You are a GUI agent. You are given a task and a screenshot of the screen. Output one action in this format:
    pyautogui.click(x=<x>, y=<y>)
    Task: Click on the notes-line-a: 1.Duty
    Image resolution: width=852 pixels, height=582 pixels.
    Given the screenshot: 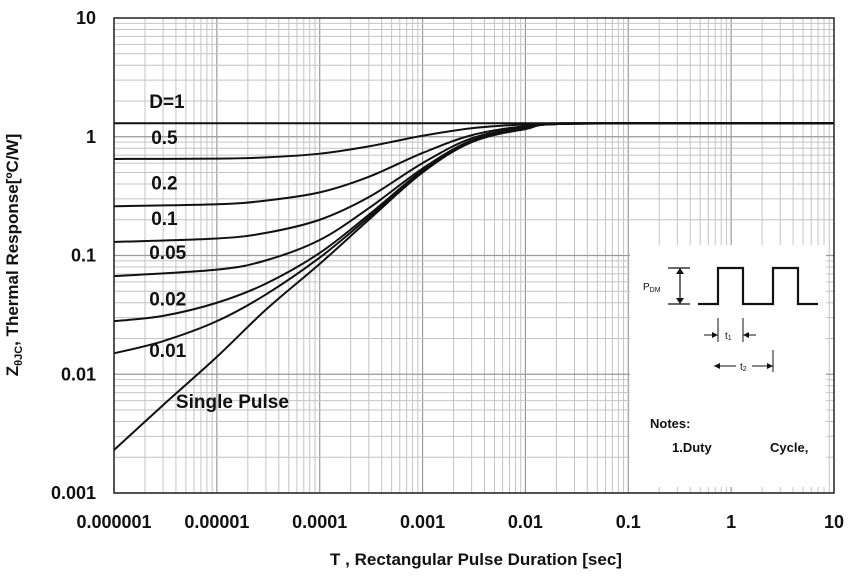 What is the action you would take?
    pyautogui.click(x=692, y=447)
    